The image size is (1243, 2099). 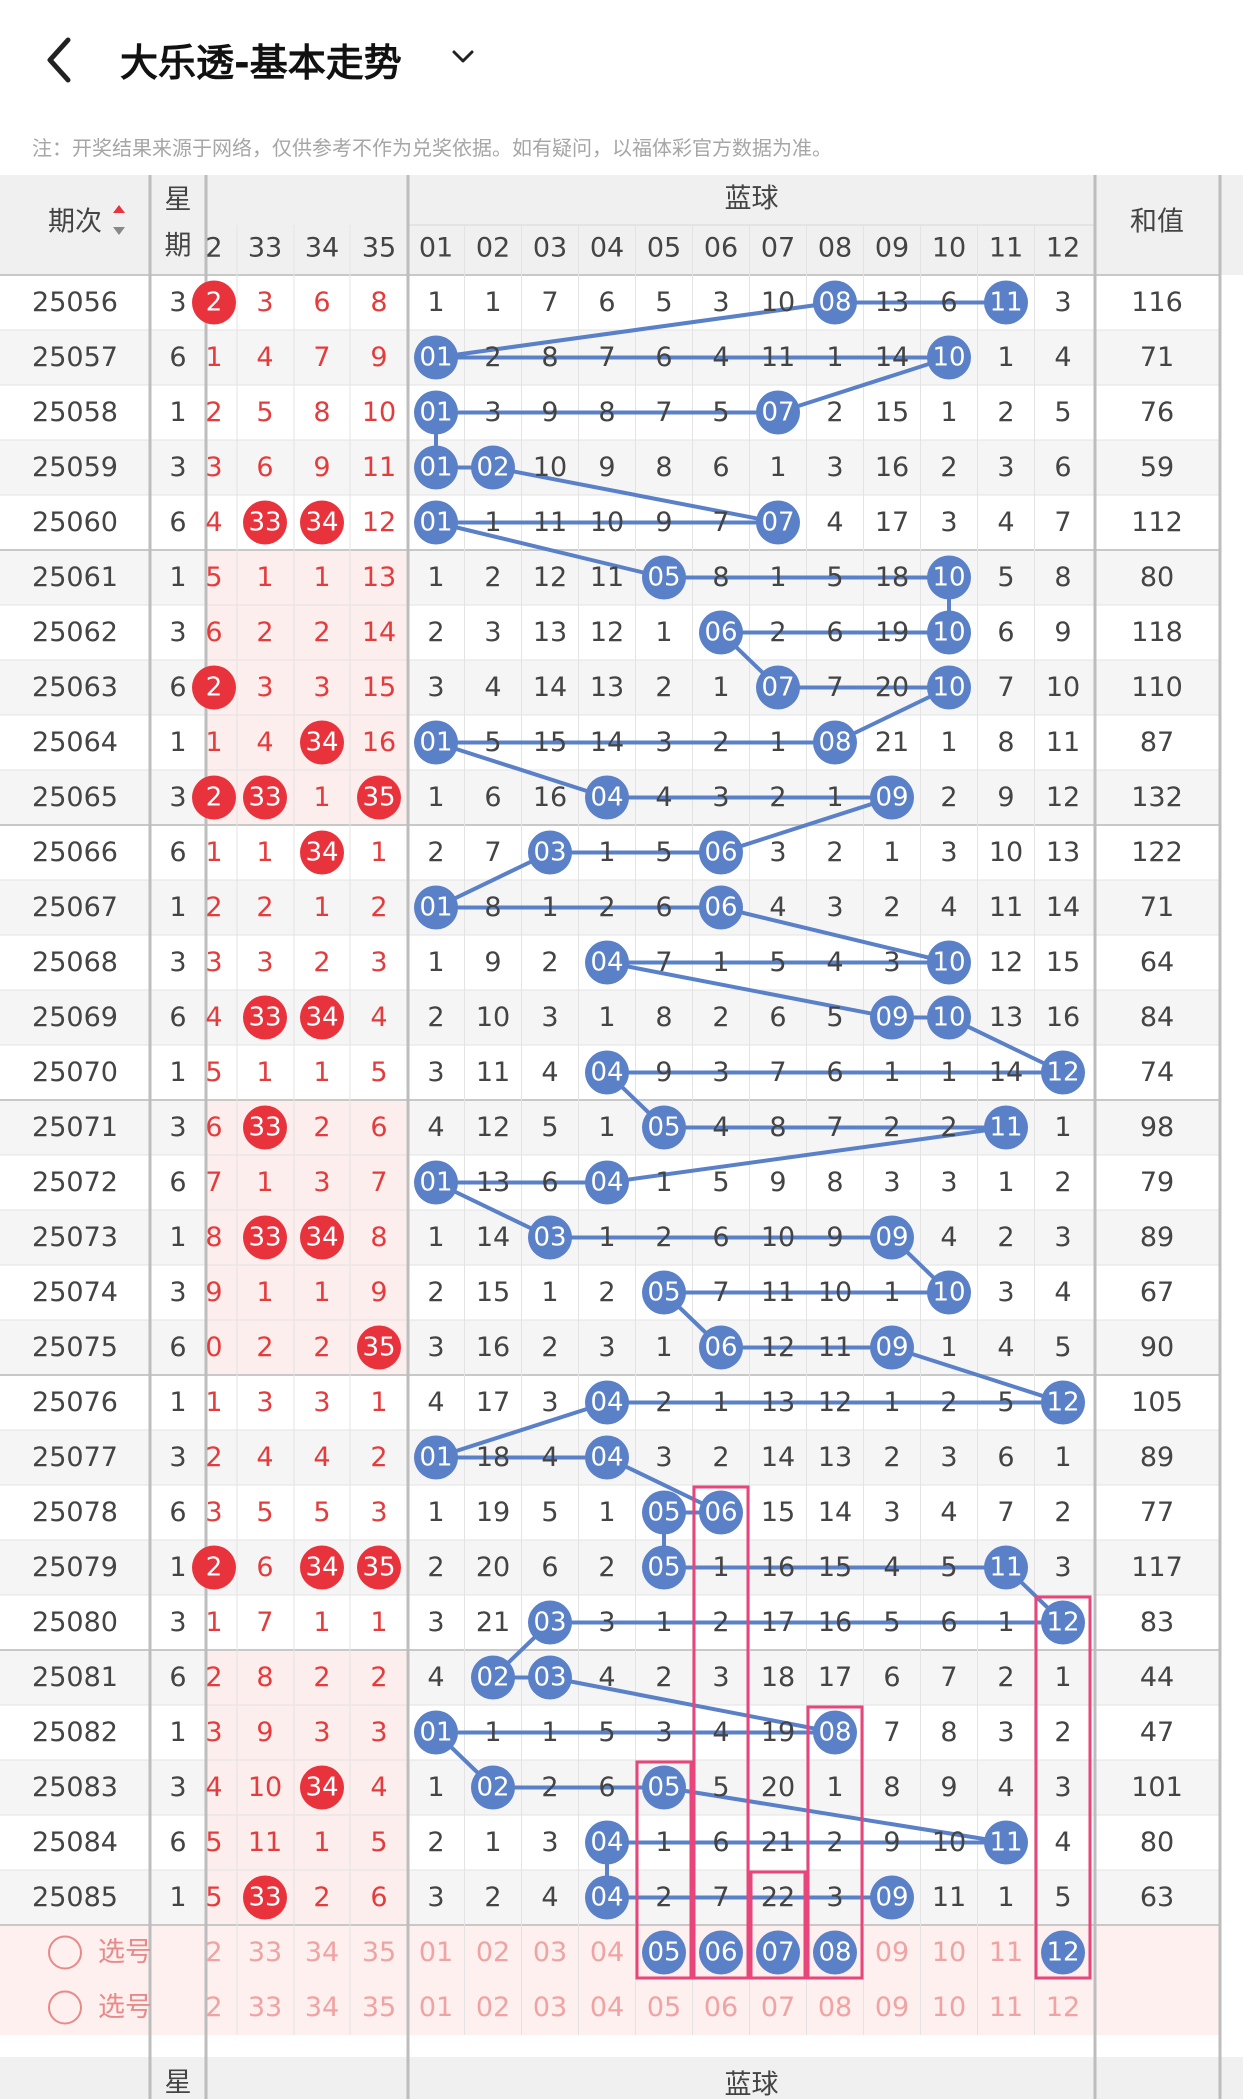 I want to click on pick-area-bg, so click(x=610, y=1980).